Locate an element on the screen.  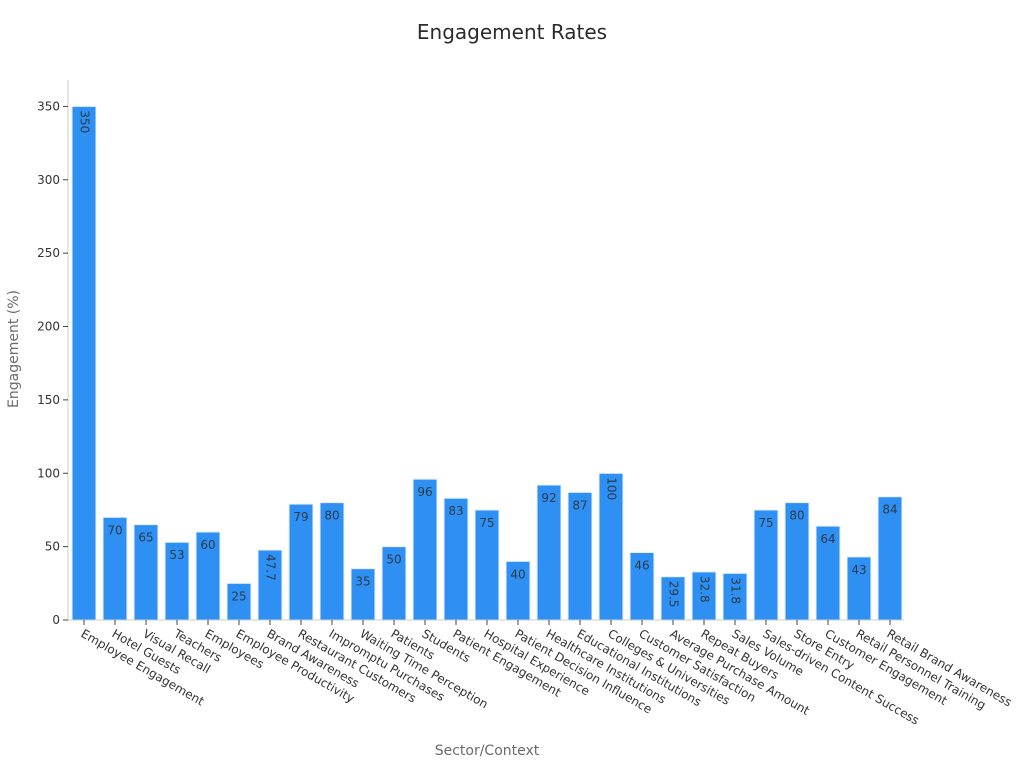
bar-value-label: 29.5 is located at coordinates (674, 594).